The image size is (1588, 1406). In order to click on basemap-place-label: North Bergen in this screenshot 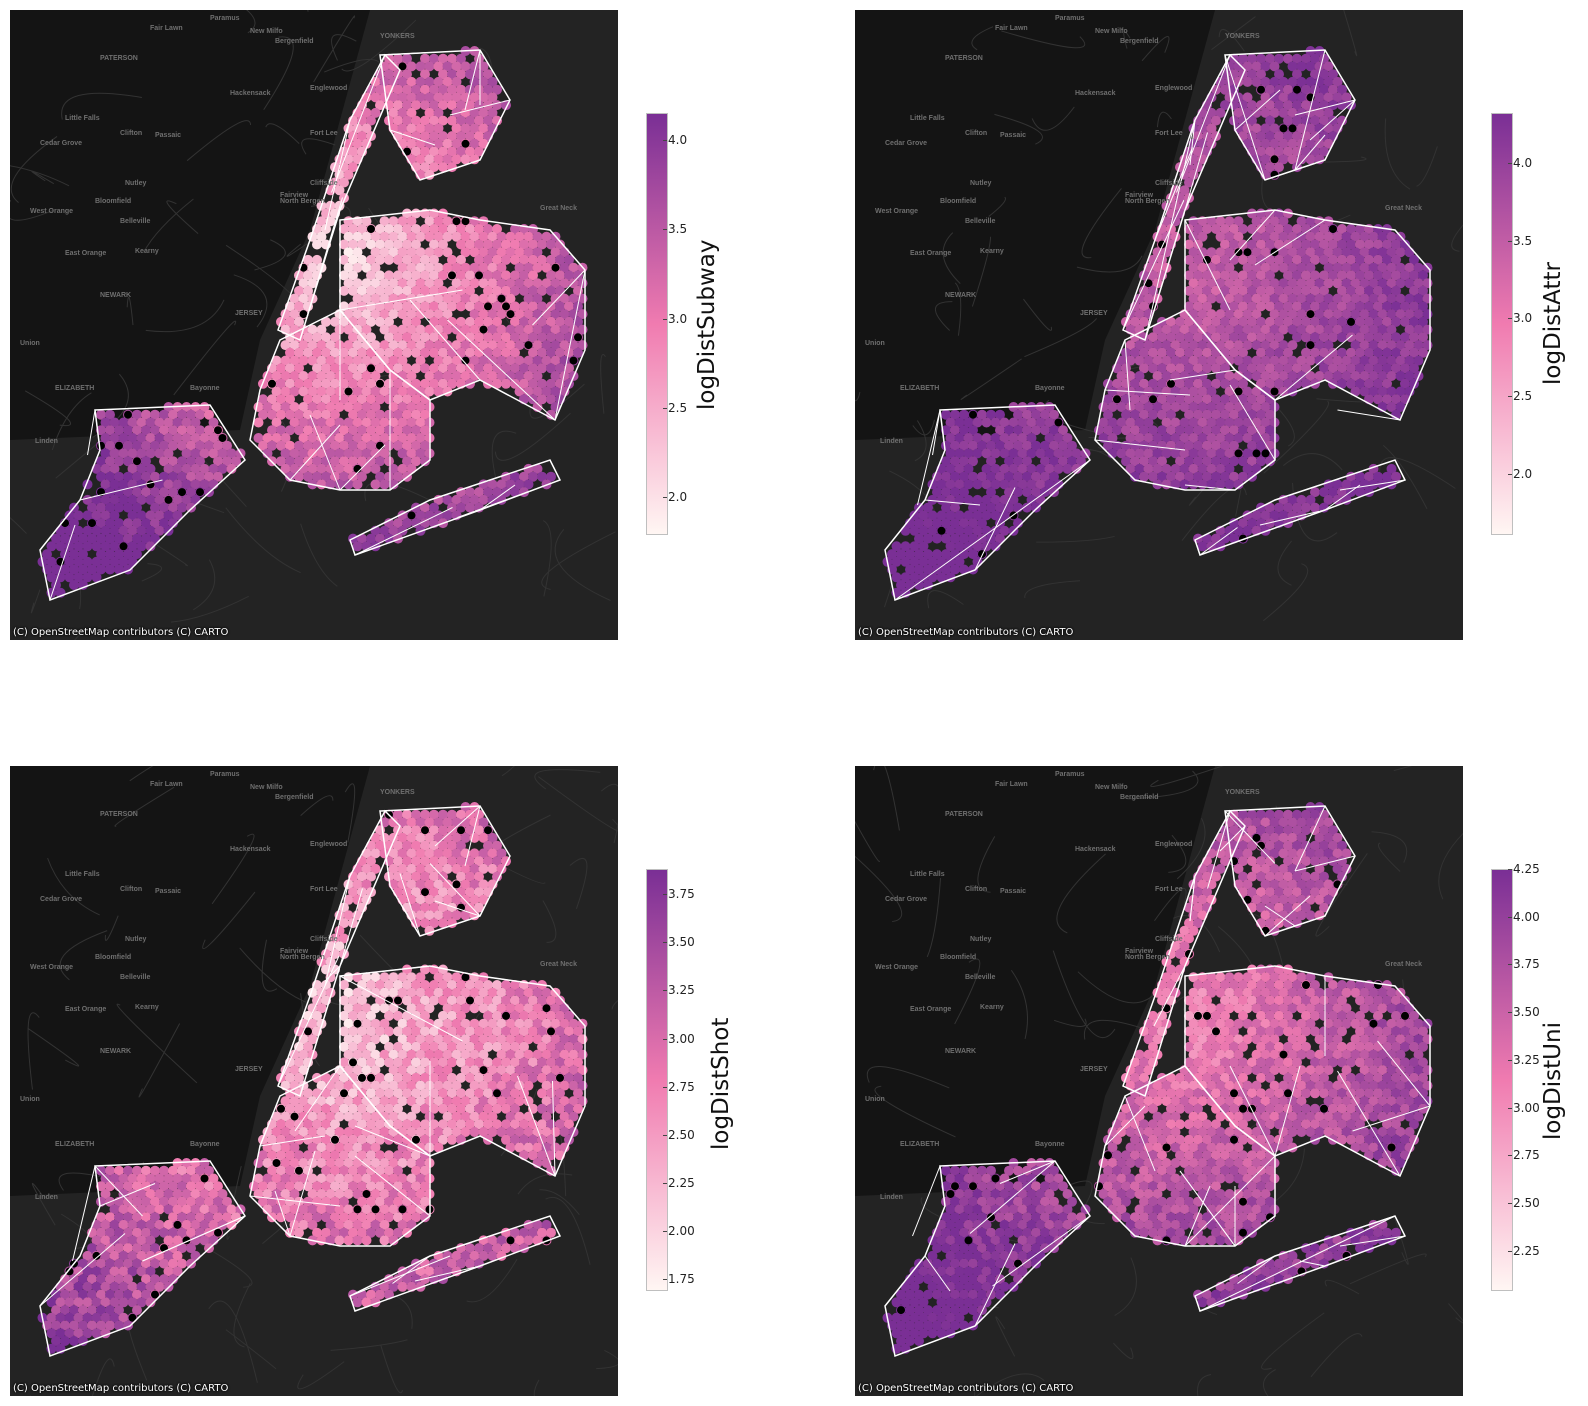, I will do `click(302, 201)`.